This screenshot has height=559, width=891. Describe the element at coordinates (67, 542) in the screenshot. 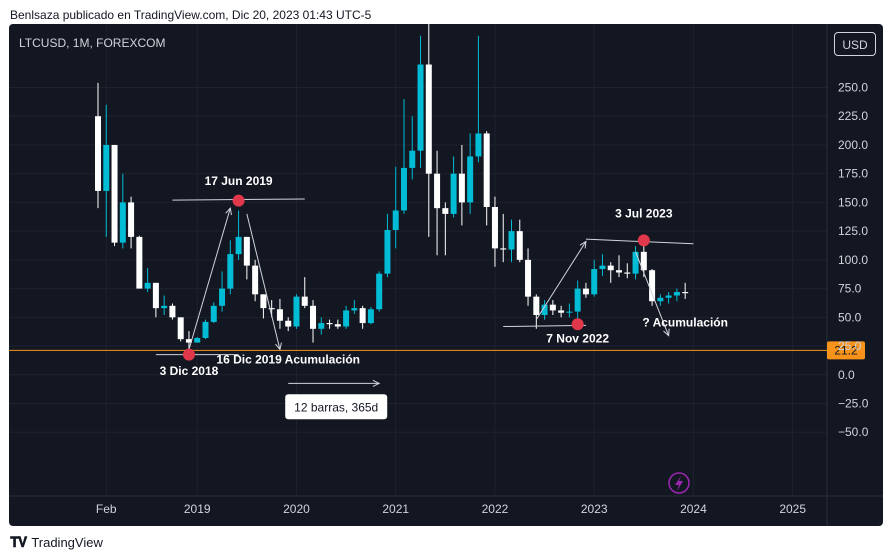

I see `brand-label: TradingView` at that location.